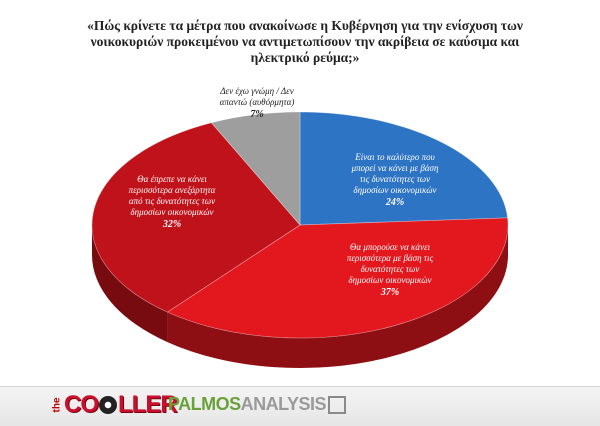  I want to click on slice-label-1-line-3: δημοσίων οικονομικών, so click(389, 280).